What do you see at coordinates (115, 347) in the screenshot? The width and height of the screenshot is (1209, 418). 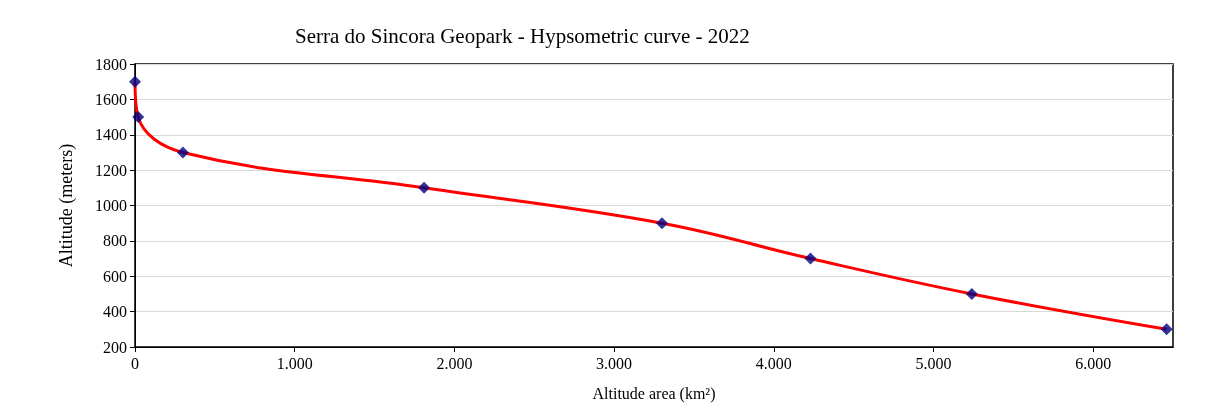 I see `y-tick-label: 200` at bounding box center [115, 347].